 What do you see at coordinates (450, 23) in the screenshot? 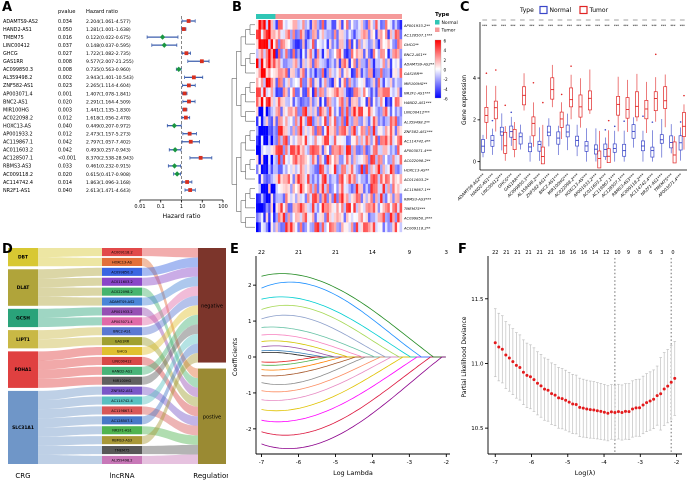
I see `svg-text: Normal` at bounding box center [450, 23].